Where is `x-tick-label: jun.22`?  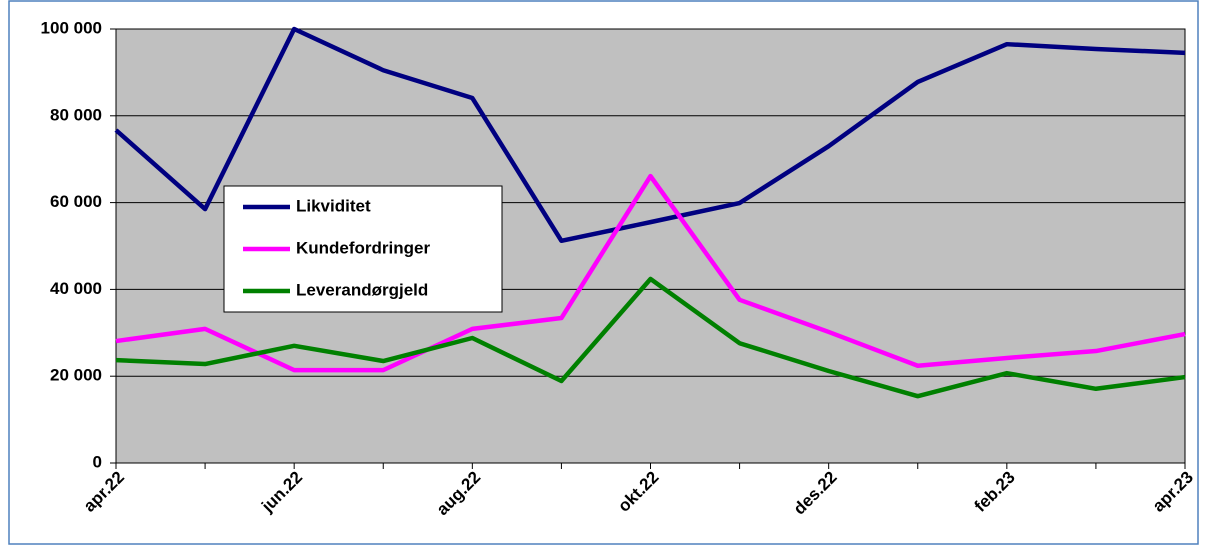 x-tick-label: jun.22 is located at coordinates (281, 492).